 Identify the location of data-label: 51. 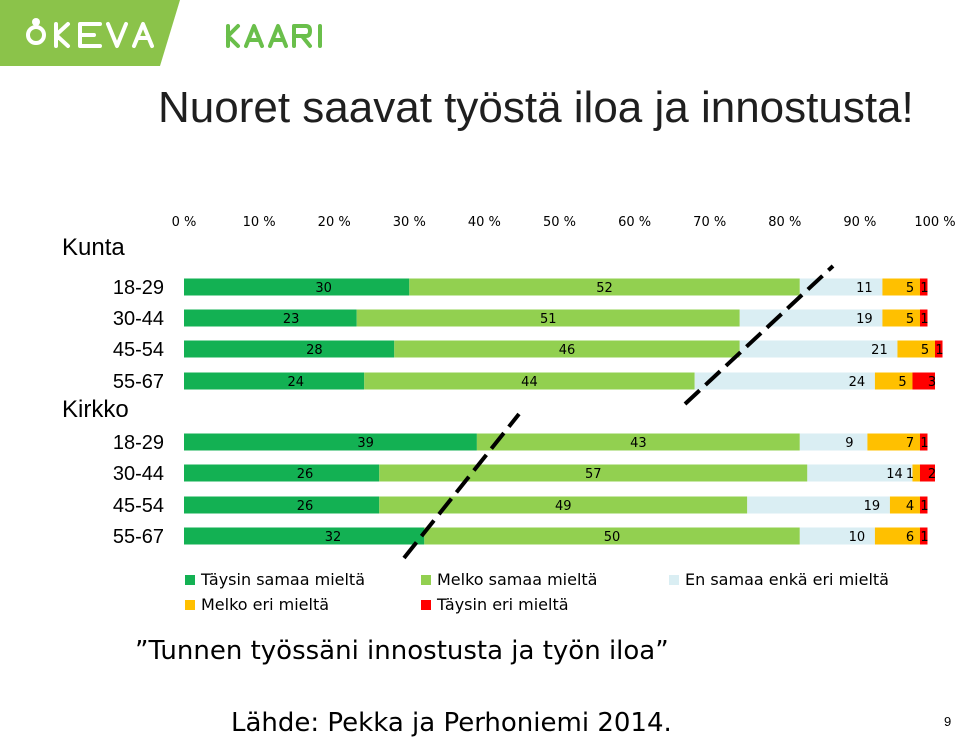
(548, 319).